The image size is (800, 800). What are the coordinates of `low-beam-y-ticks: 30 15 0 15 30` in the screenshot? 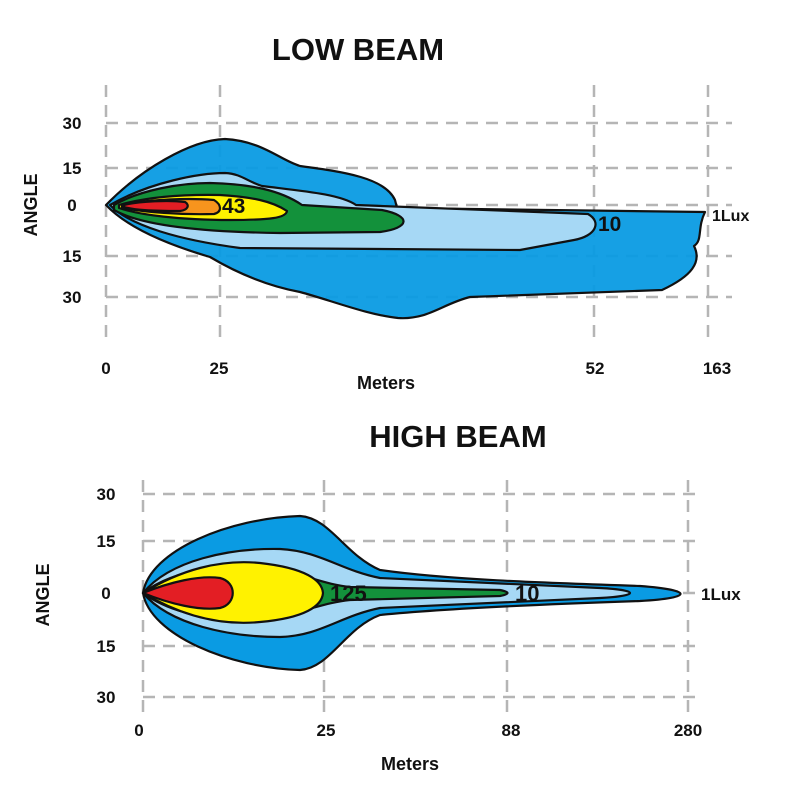 It's located at (72, 210).